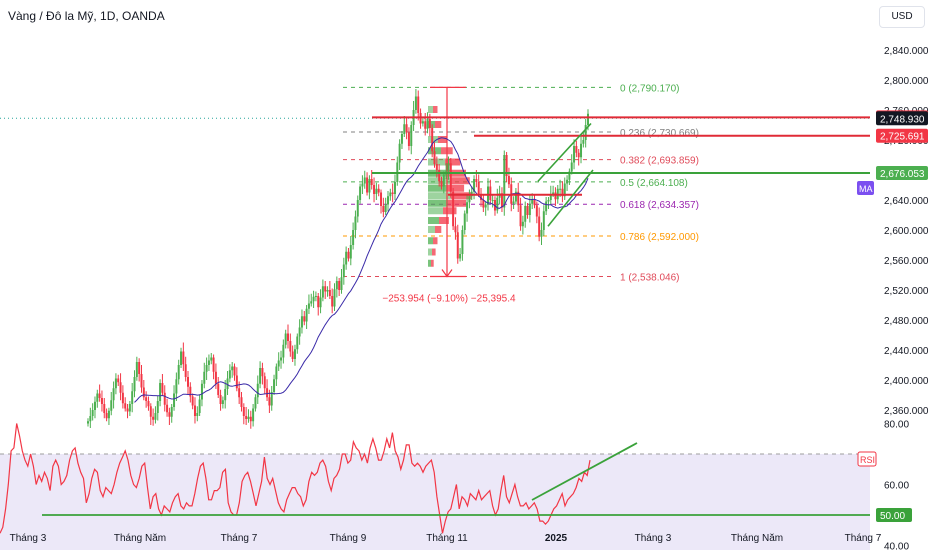 This screenshot has height=555, width=932. Describe the element at coordinates (902, 174) in the screenshot. I see `price-badge-label: 2,676.053` at that location.